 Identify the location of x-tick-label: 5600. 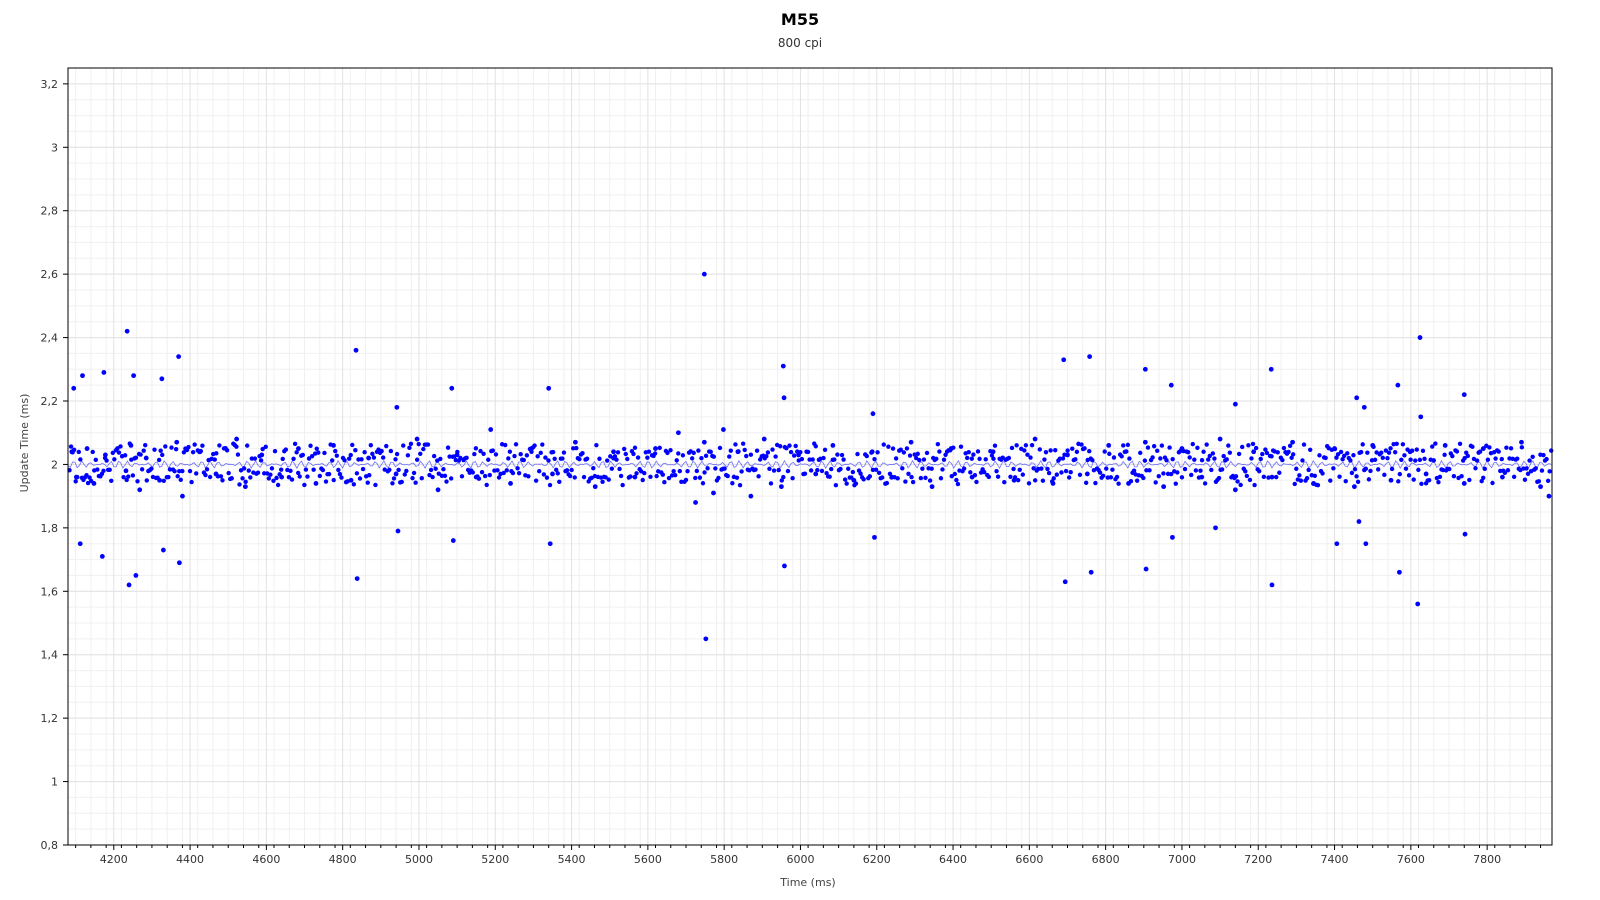
(648, 859).